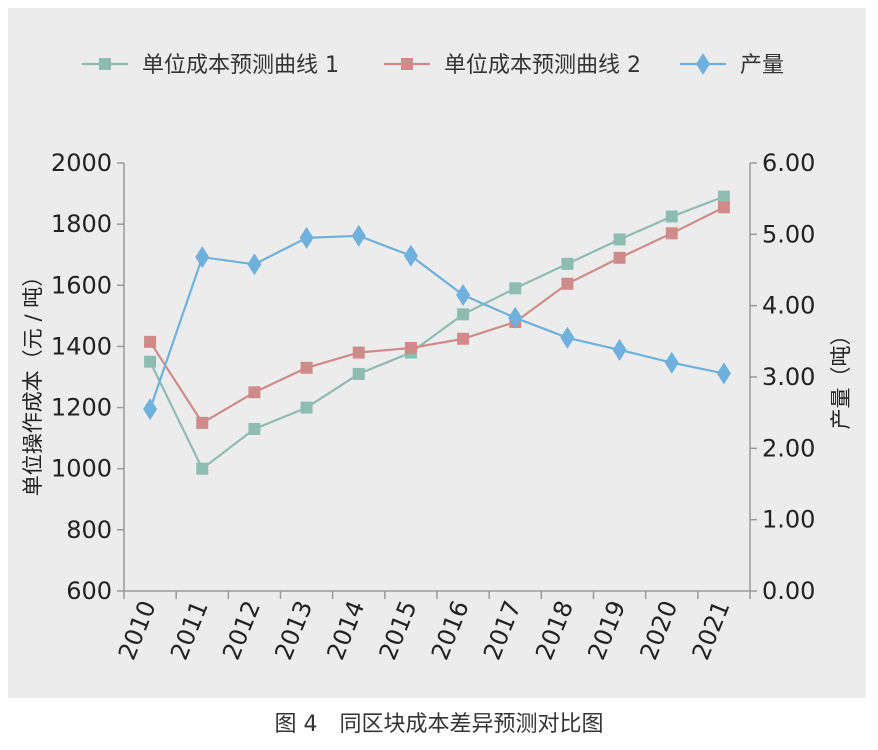 The image size is (878, 750). Describe the element at coordinates (788, 377) in the screenshot. I see `right-tick-label: 3.00` at that location.